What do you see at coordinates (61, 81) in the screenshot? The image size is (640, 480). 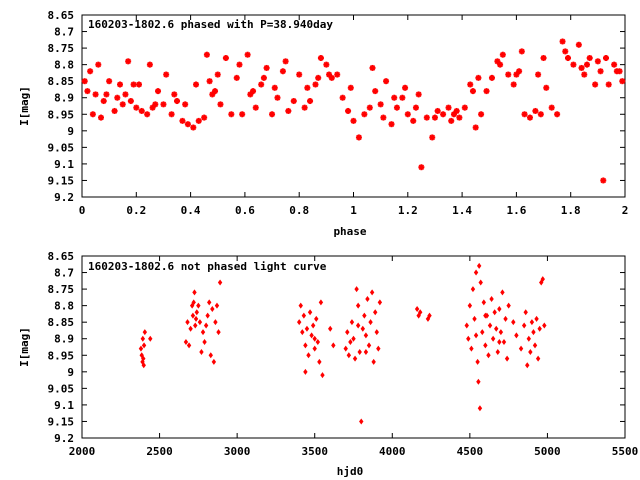 I see `y-tick-label: 8.85` at bounding box center [61, 81].